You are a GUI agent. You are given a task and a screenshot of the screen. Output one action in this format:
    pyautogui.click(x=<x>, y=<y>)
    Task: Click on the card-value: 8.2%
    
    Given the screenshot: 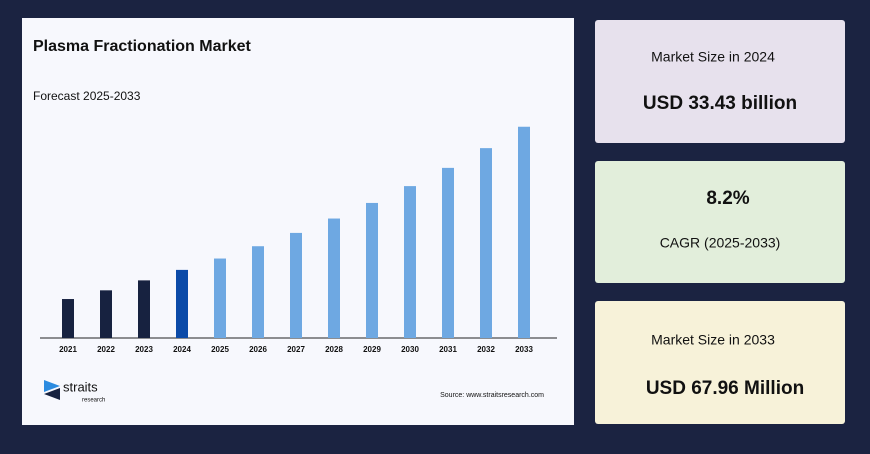 What is the action you would take?
    pyautogui.click(x=727, y=198)
    